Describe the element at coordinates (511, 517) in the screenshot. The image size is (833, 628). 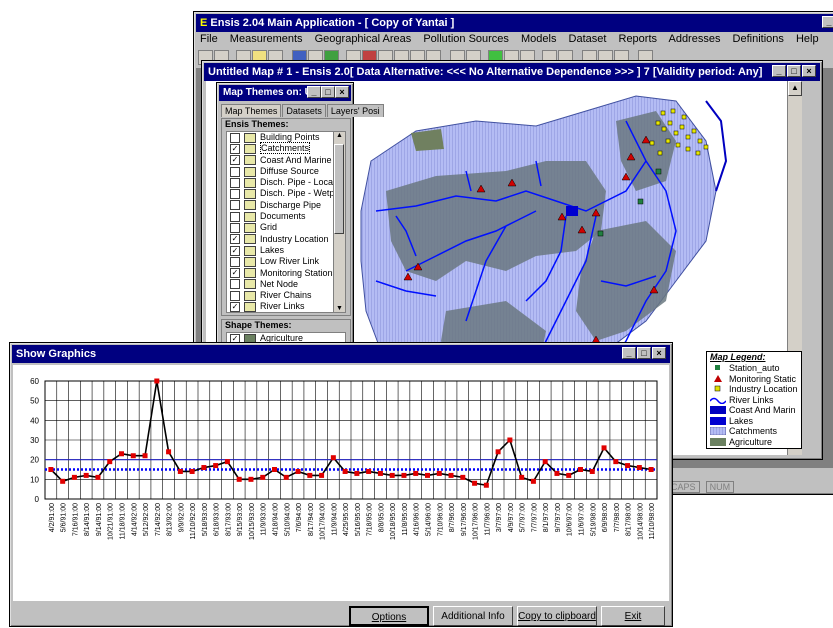
I see `x-tick-label: 4/9/97:00` at that location.